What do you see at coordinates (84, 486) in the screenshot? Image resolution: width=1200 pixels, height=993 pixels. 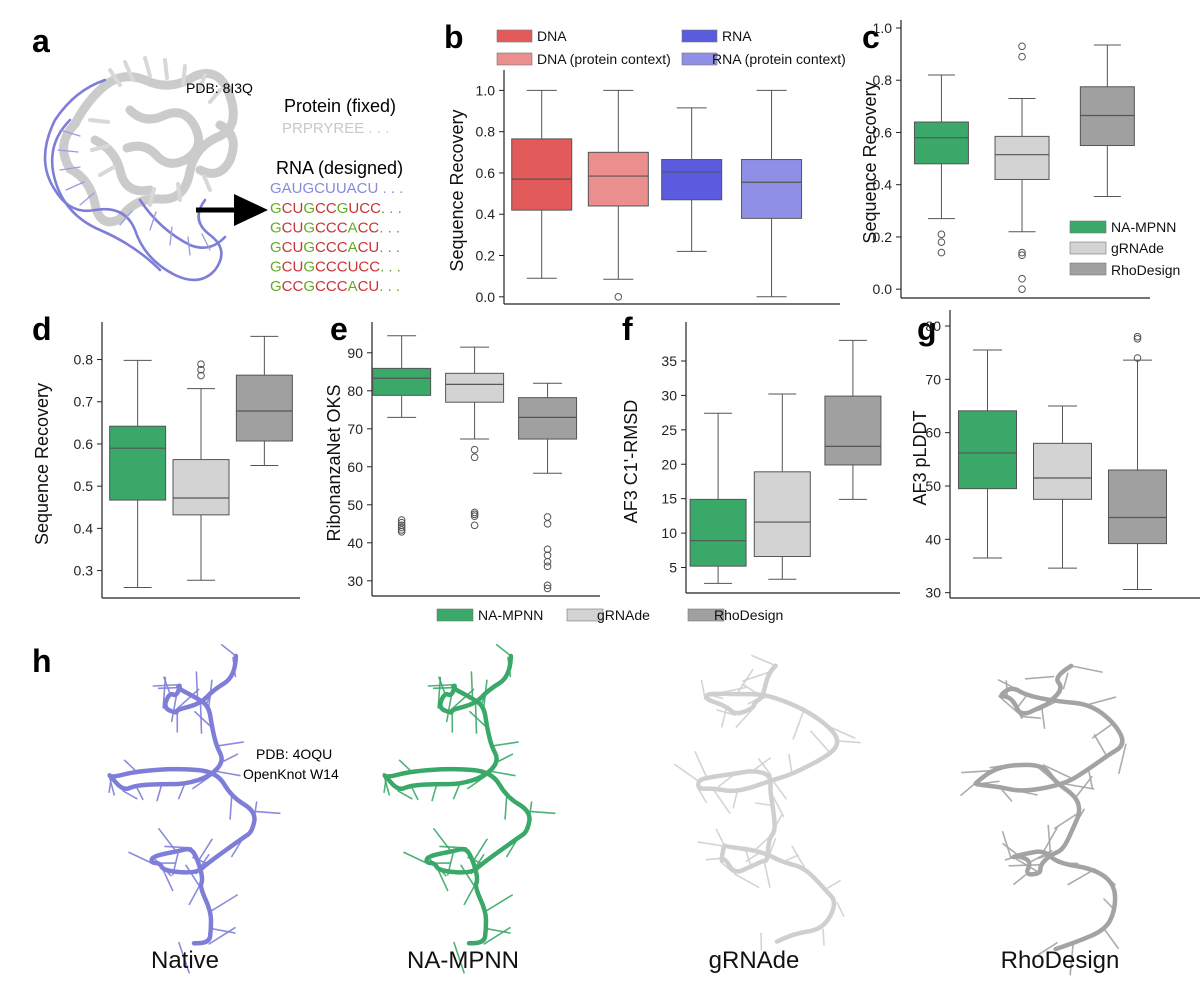 I see `y-tick-label: 0.5` at bounding box center [84, 486].